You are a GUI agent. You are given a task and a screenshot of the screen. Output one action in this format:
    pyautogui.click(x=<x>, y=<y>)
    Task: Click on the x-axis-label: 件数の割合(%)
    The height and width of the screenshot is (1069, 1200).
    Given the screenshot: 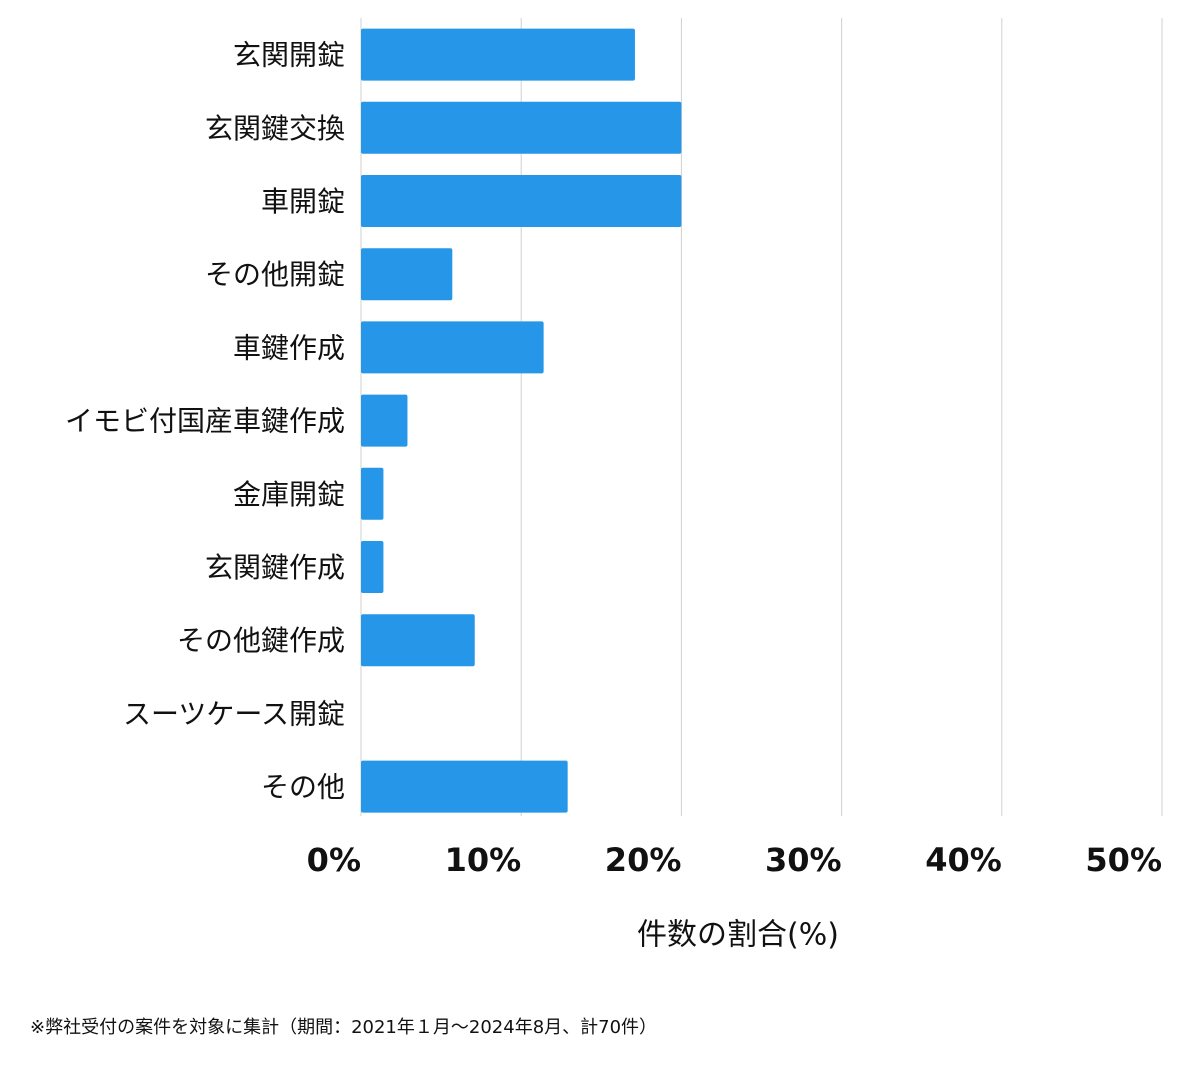 What is the action you would take?
    pyautogui.click(x=738, y=935)
    